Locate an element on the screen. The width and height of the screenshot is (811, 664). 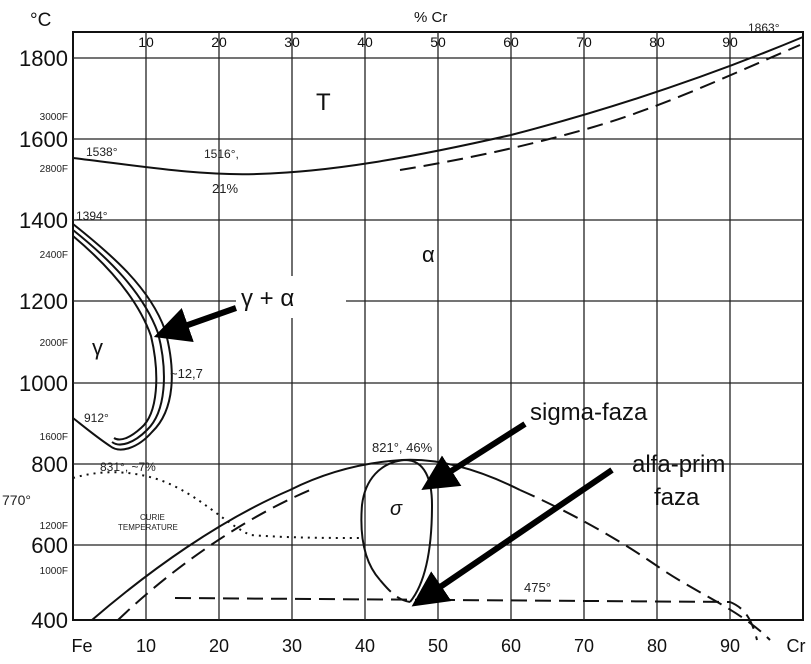
x-tick-bottom-10: 10 is located at coordinates (146, 646).